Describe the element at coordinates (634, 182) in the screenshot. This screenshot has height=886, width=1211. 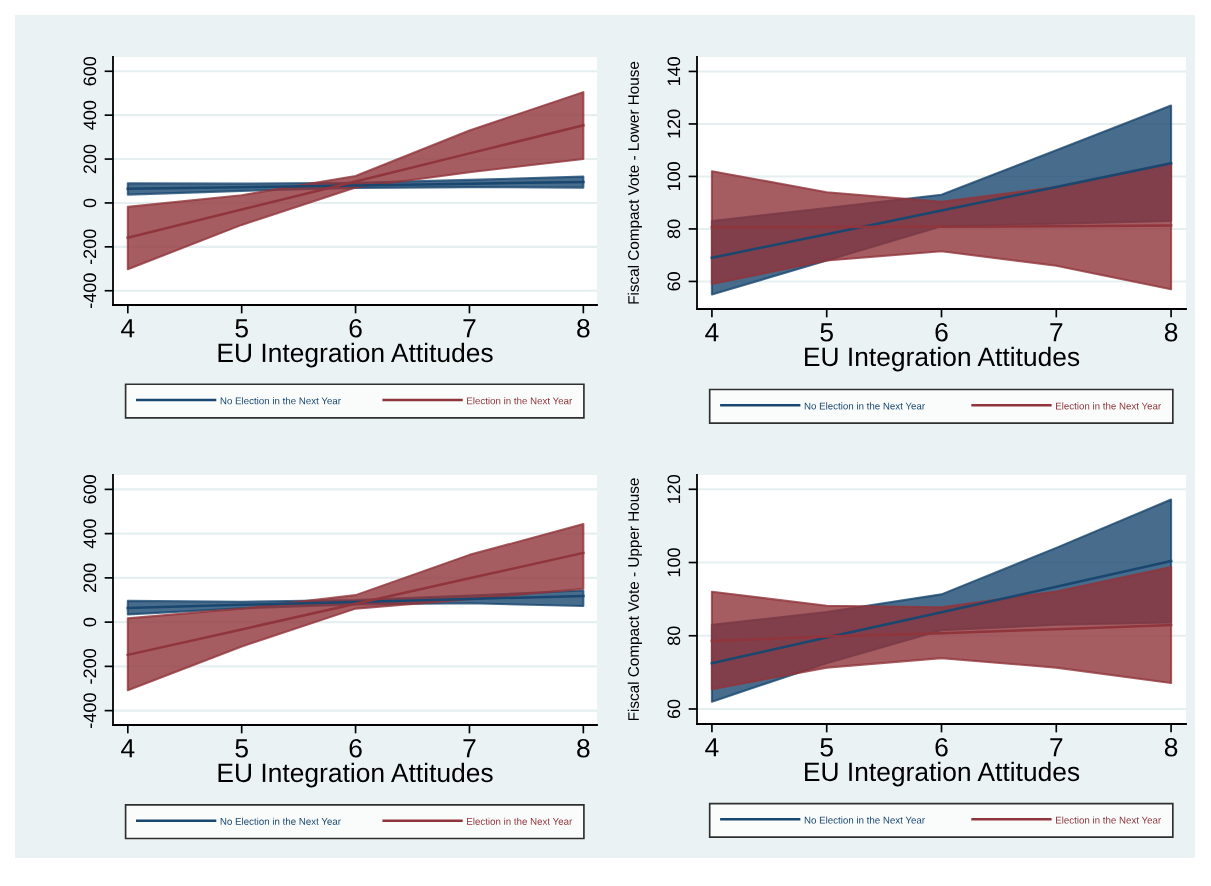
I see `y-axis-title: Fiscal Compact Vote - Lower House` at that location.